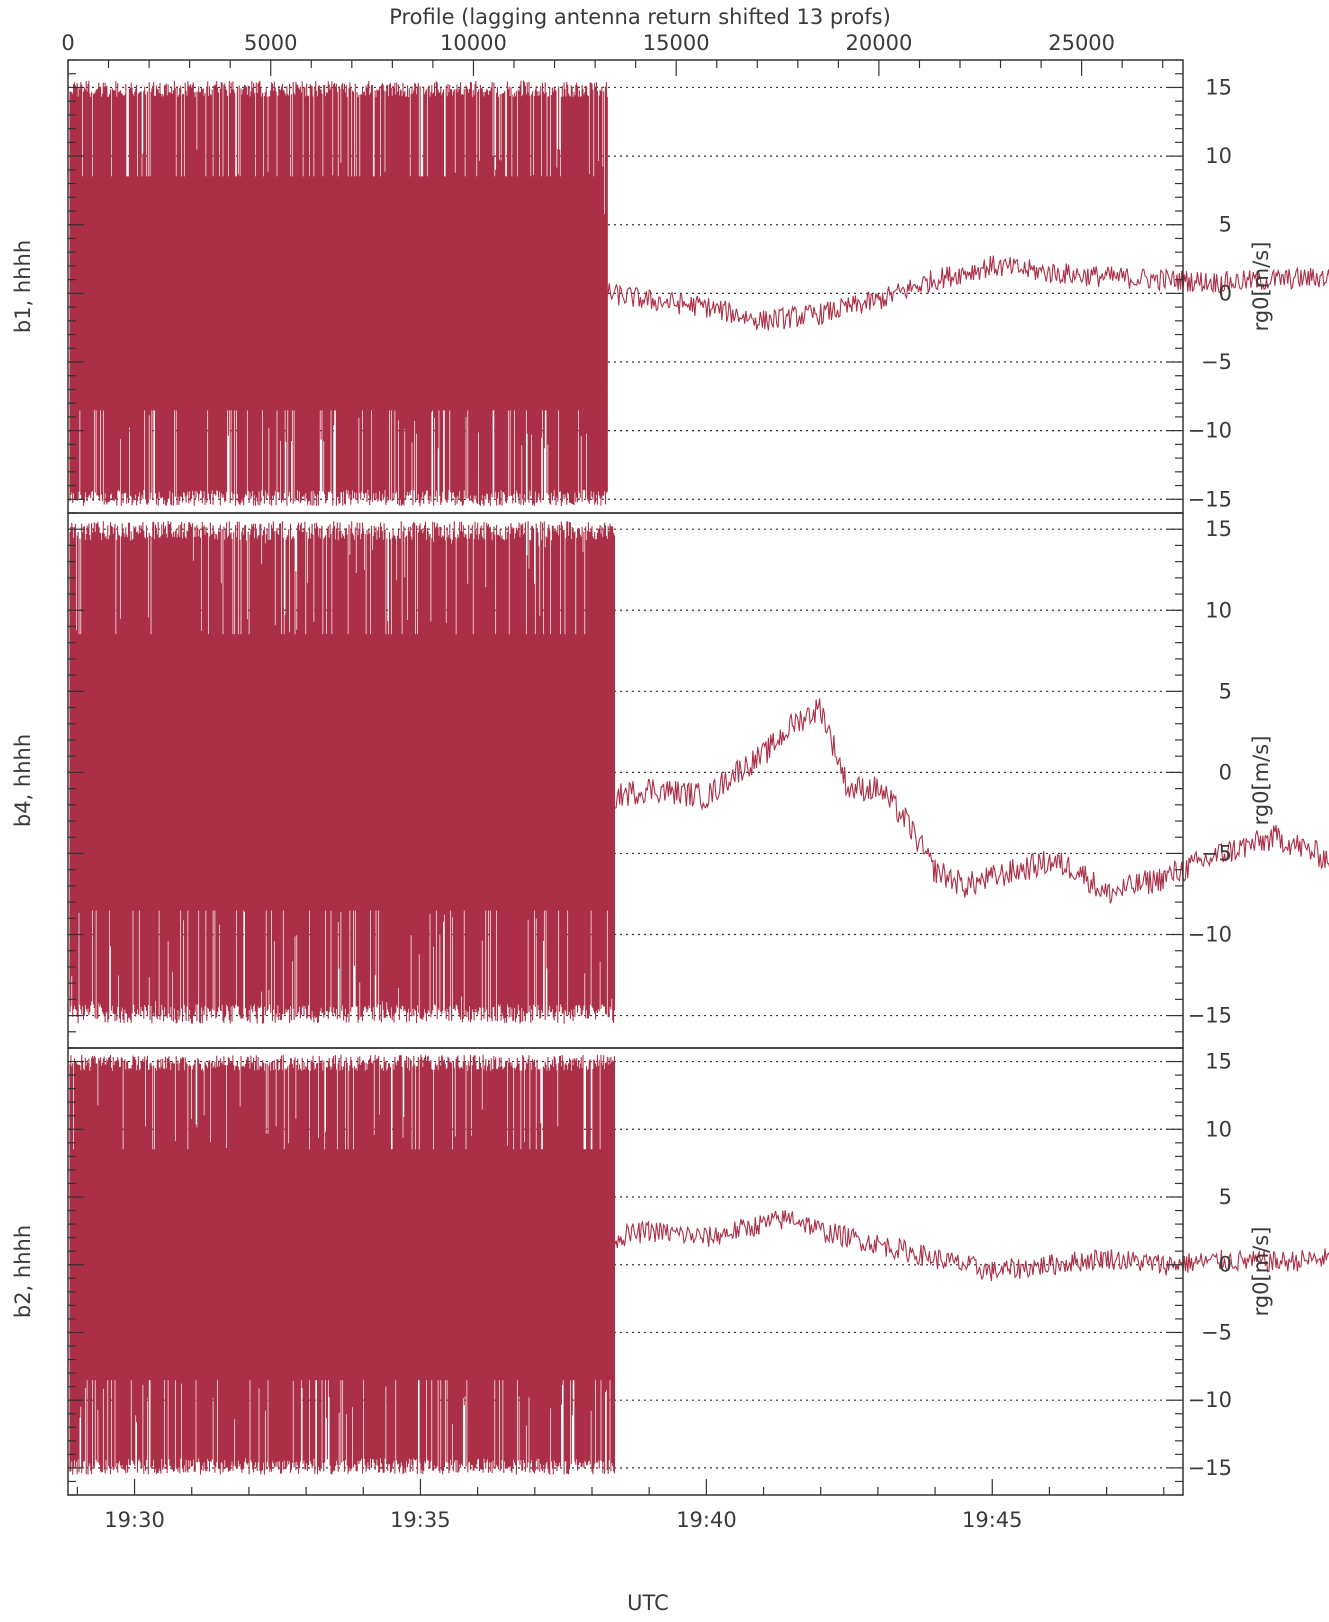 The height and width of the screenshot is (1622, 1329). Describe the element at coordinates (676, 43) in the screenshot. I see `profile-tick-label-3: 15000` at that location.